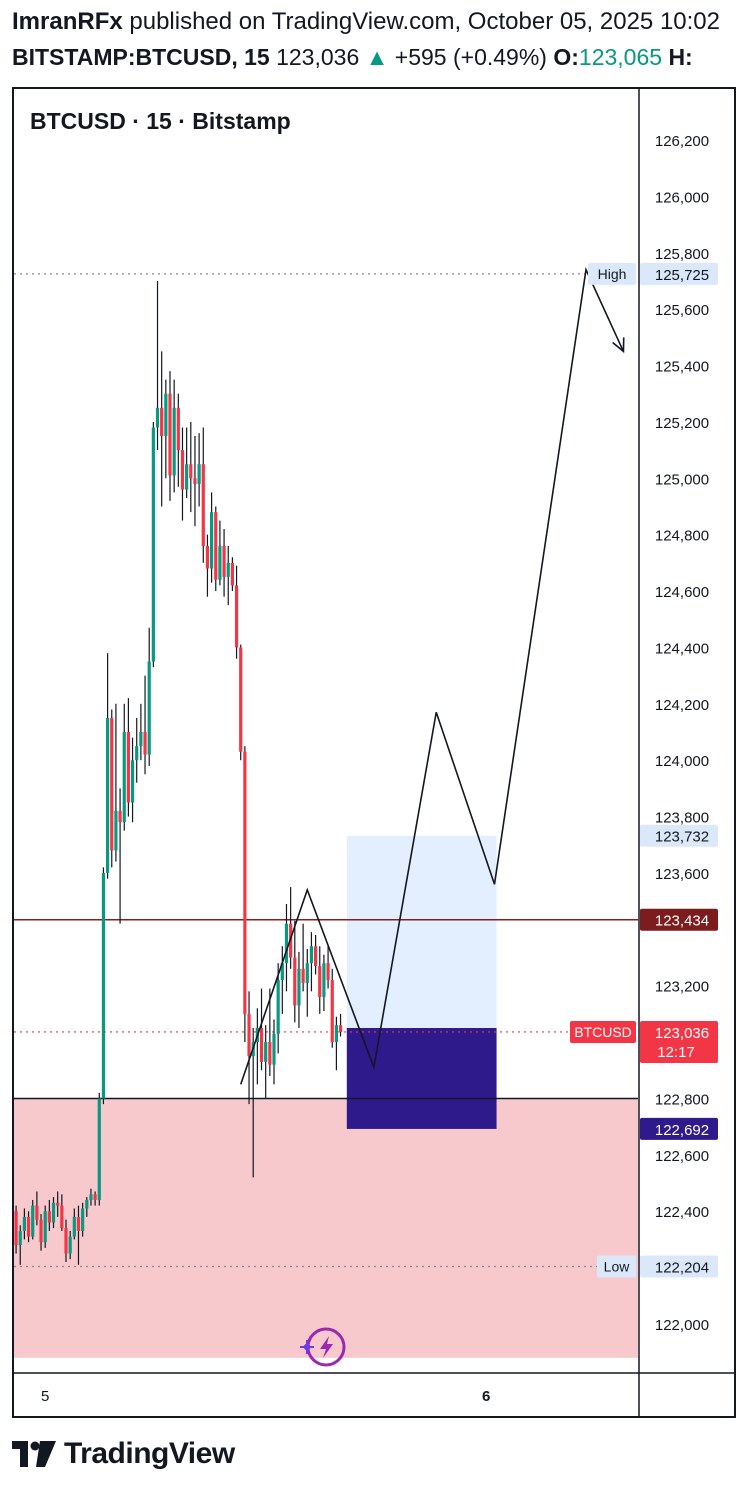 The height and width of the screenshot is (1490, 748). Describe the element at coordinates (421, 1078) in the screenshot. I see `entry-box` at that location.